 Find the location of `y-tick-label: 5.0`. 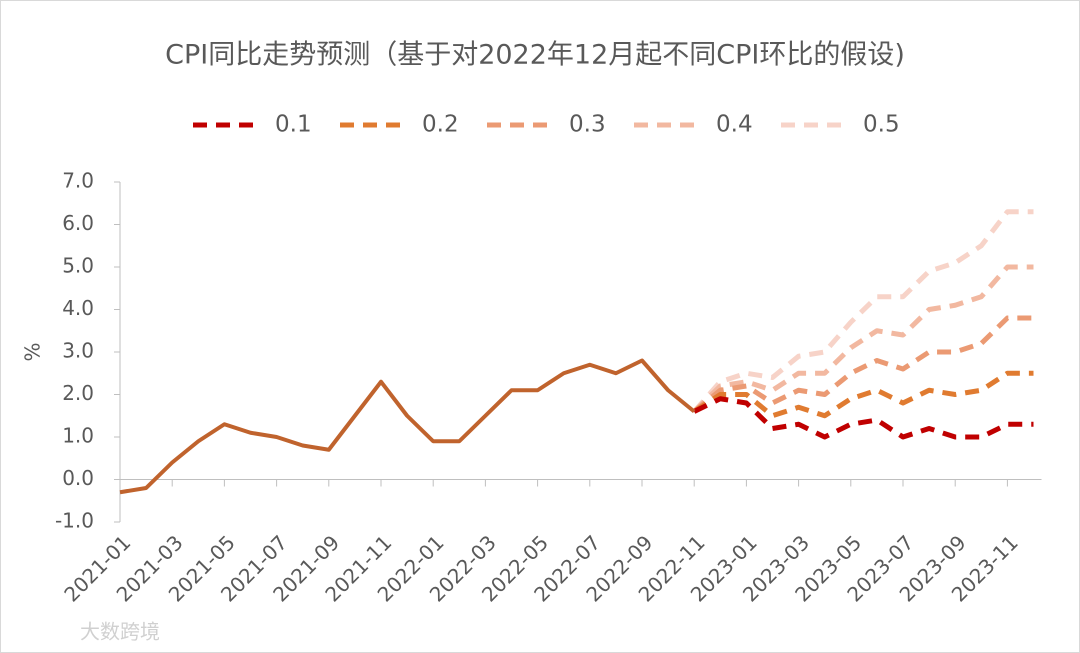

y-tick-label: 5.0 is located at coordinates (78, 266).